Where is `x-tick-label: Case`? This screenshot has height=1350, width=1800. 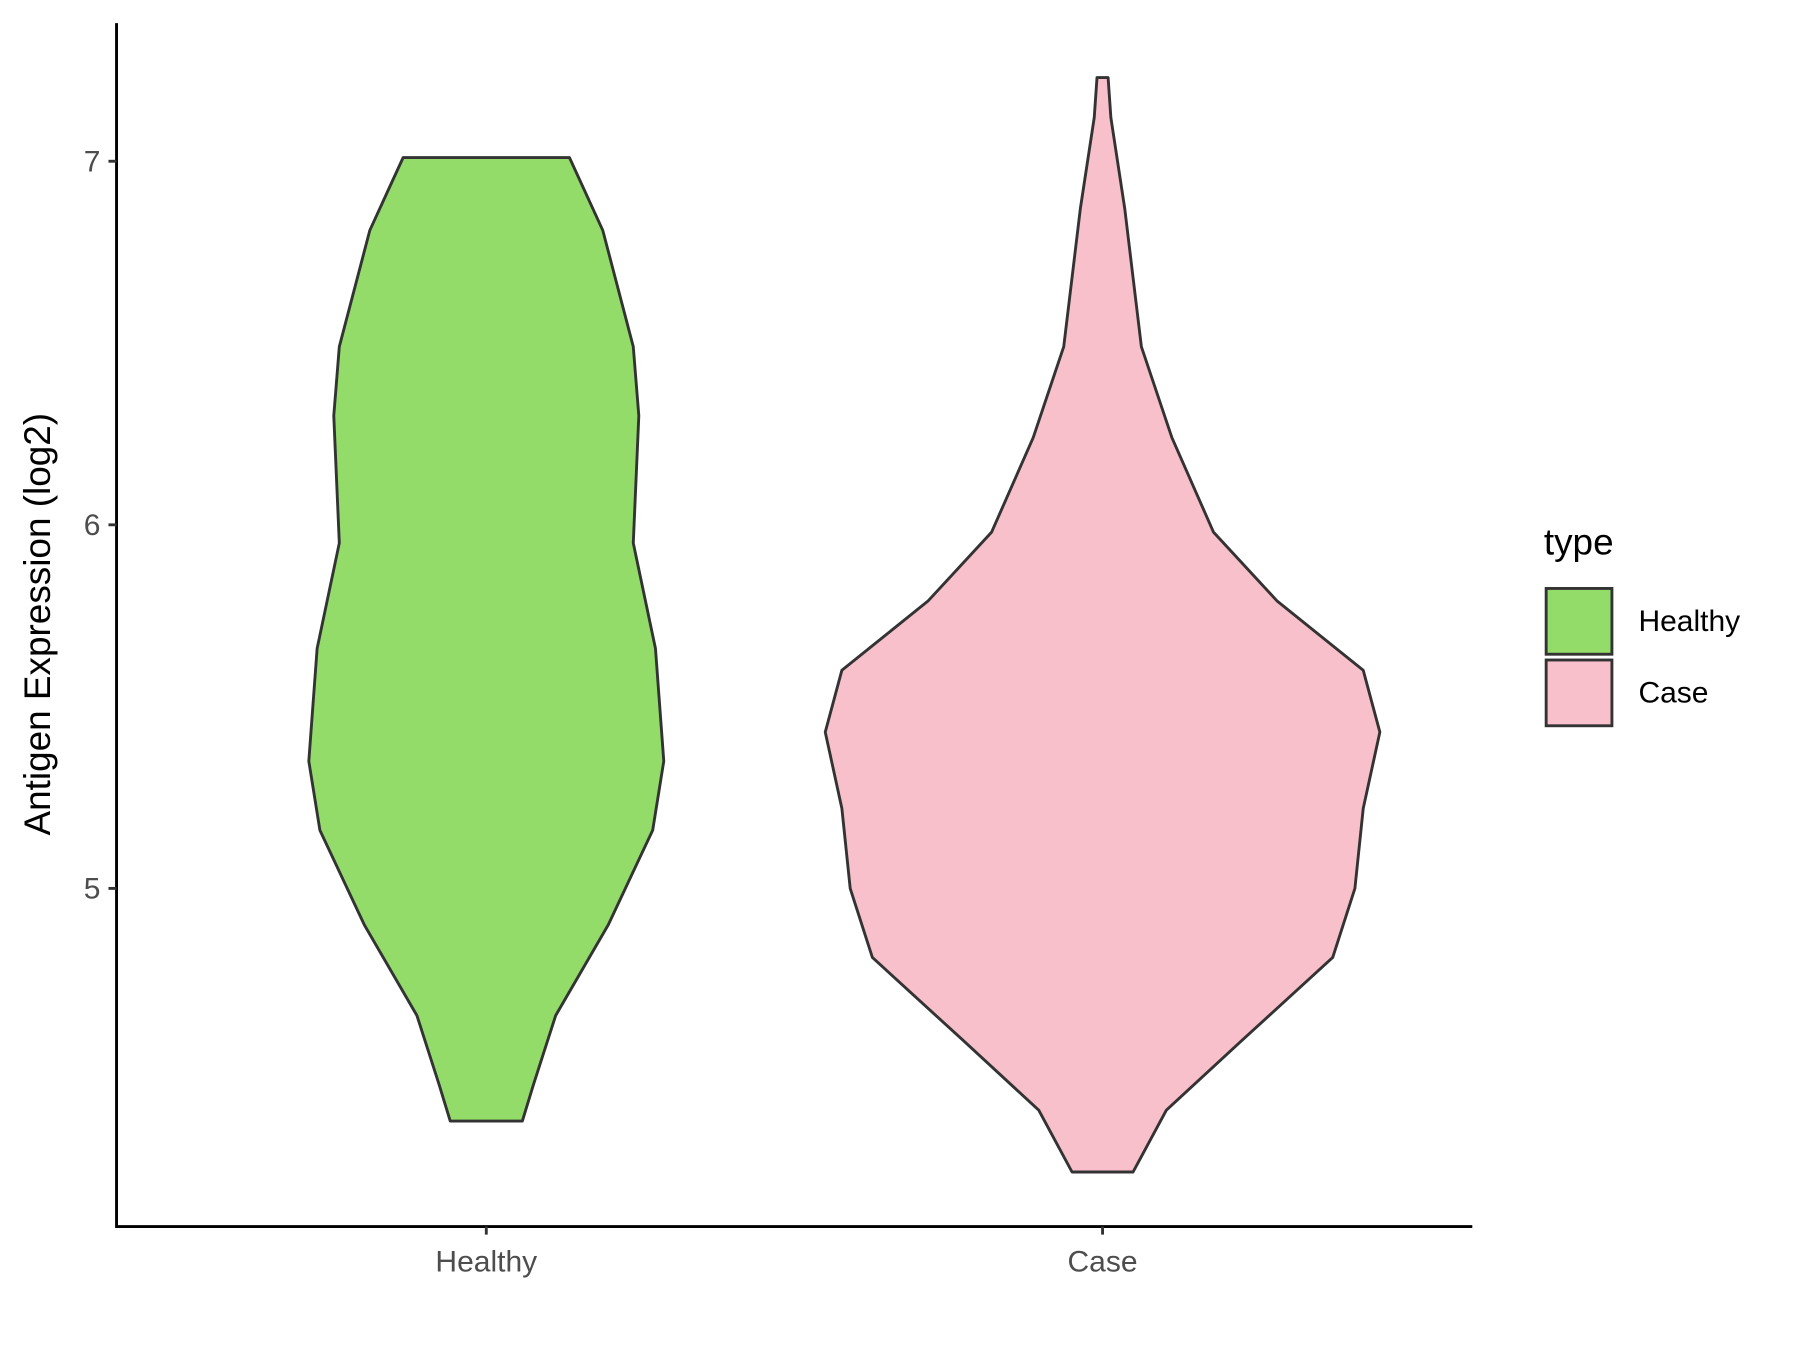 x-tick-label: Case is located at coordinates (1103, 1261).